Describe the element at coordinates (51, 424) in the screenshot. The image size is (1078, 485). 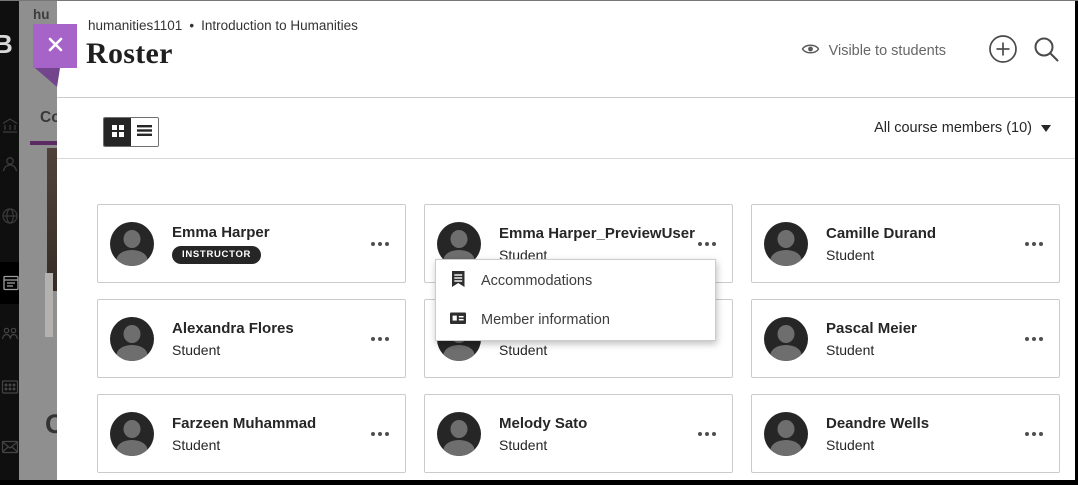
I see `dimmed-heading-partial: C` at that location.